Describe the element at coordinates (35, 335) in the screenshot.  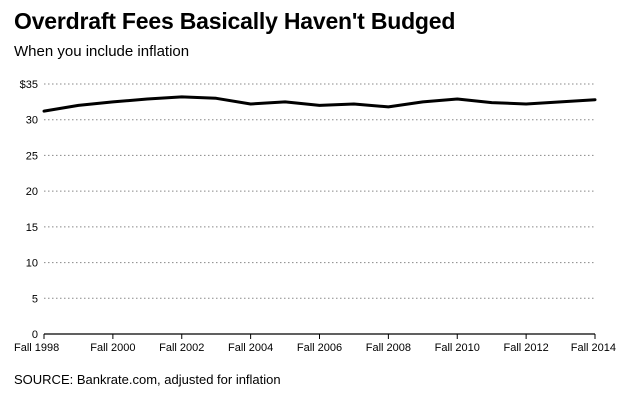
I see `y-tick-label-0: 0` at that location.